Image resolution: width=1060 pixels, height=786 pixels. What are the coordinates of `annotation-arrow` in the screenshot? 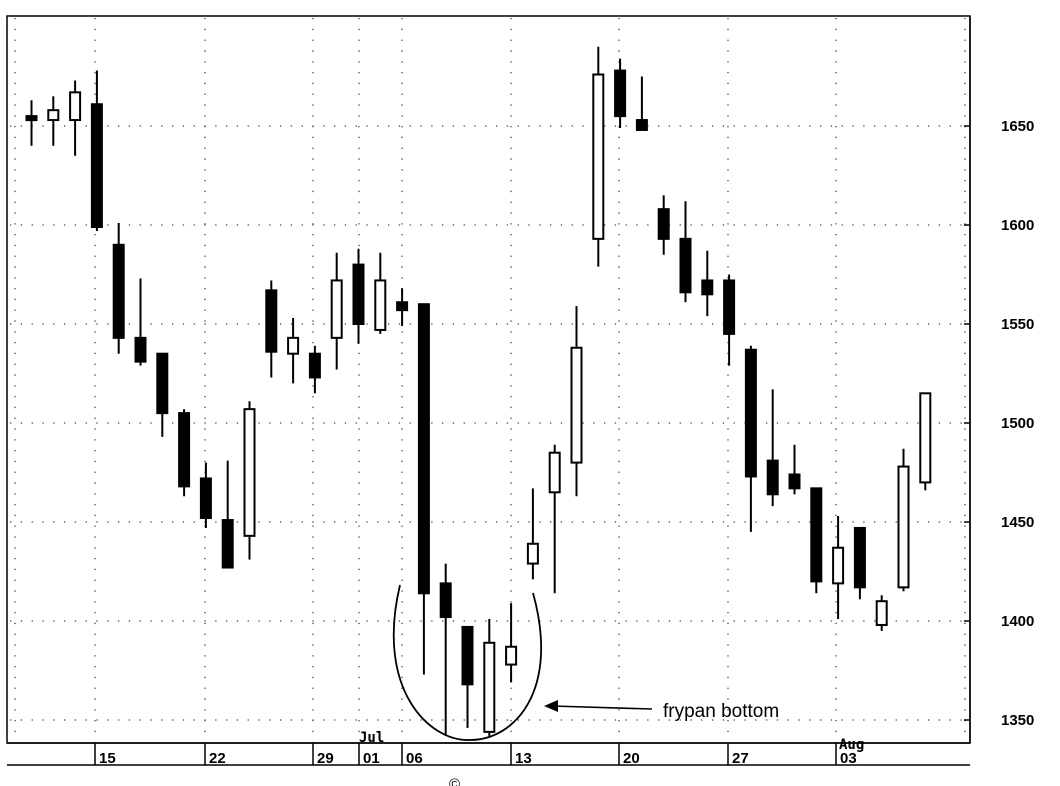 It's located at (602, 707).